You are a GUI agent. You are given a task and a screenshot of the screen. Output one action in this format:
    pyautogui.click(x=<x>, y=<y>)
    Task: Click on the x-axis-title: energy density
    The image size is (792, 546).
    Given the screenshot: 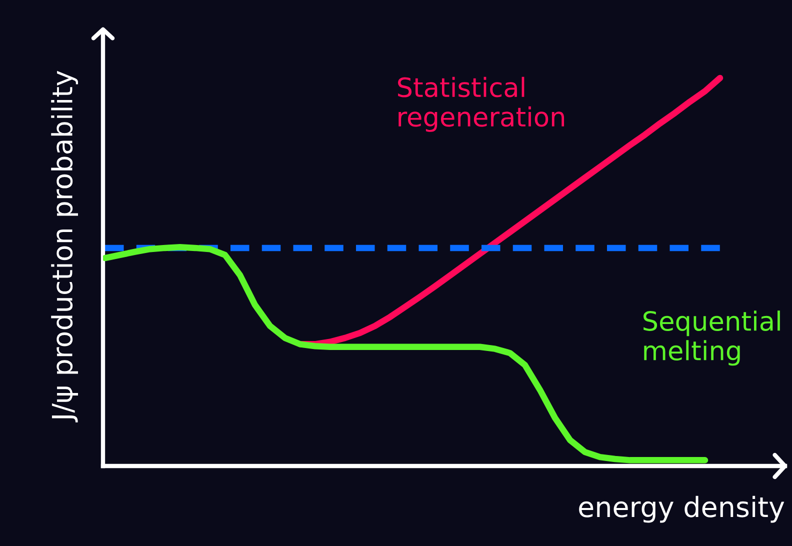 What is the action you would take?
    pyautogui.click(x=681, y=509)
    